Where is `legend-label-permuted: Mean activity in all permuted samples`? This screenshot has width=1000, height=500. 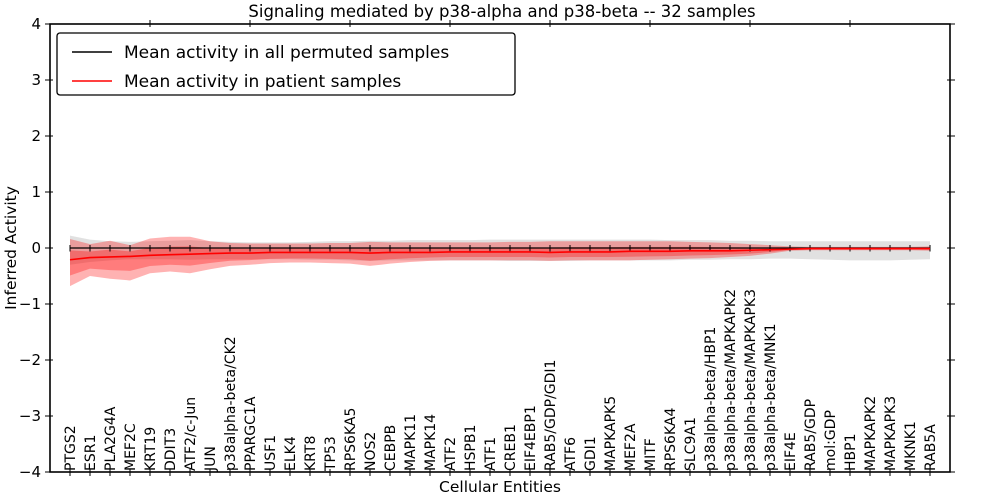 legend-label-permuted: Mean activity in all permuted samples is located at coordinates (286, 53).